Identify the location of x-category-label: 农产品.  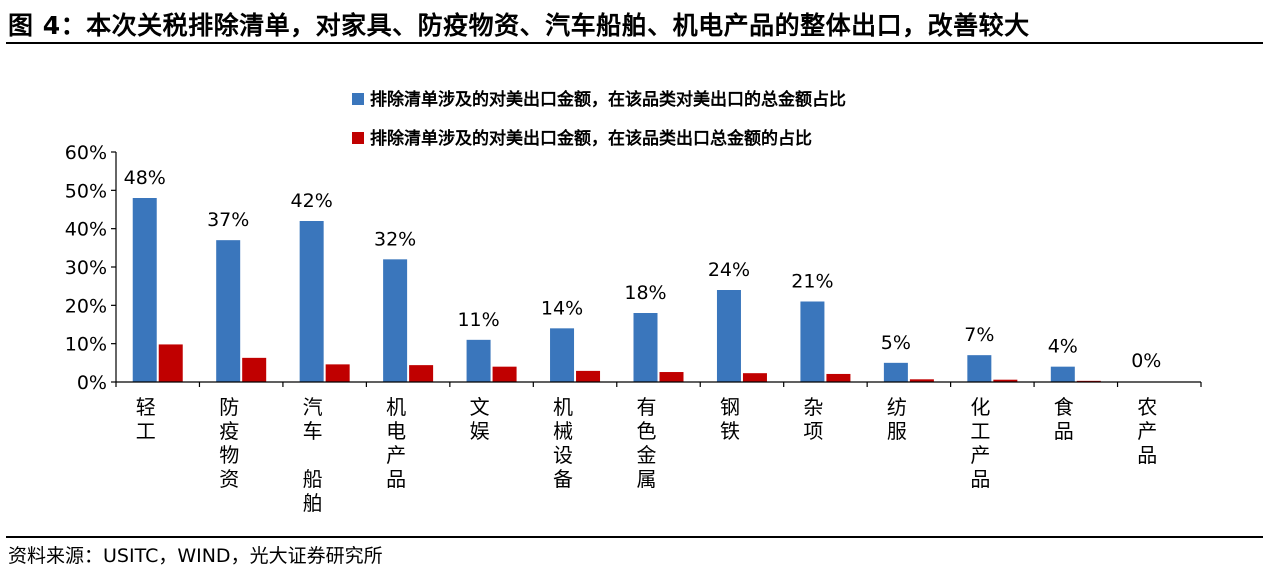
(1147, 431).